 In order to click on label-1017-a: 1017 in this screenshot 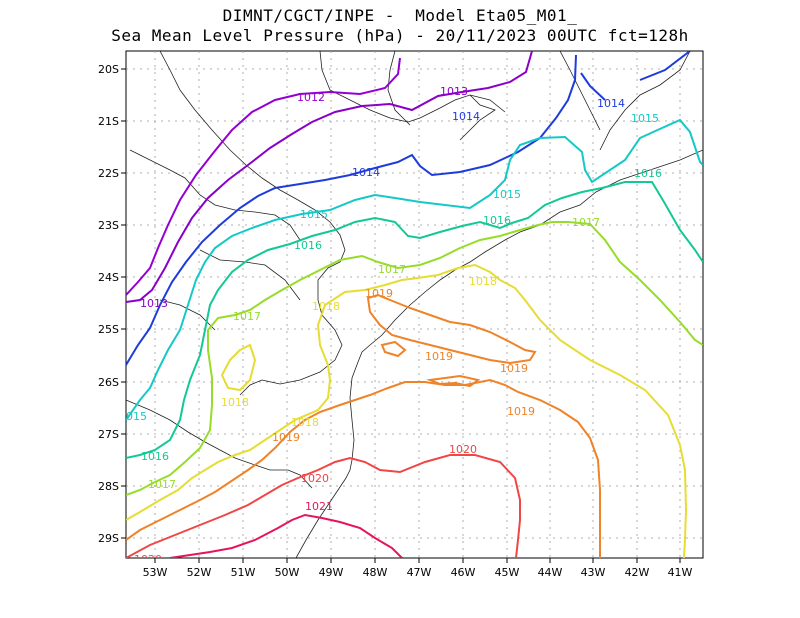, I will do `click(247, 316)`.